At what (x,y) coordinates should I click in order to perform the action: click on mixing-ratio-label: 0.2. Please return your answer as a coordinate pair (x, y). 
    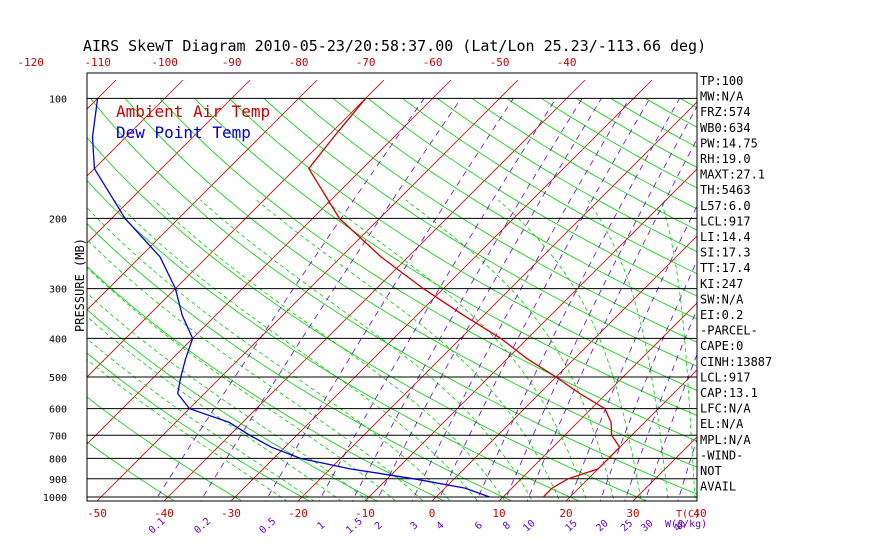
    Looking at the image, I should click on (202, 526).